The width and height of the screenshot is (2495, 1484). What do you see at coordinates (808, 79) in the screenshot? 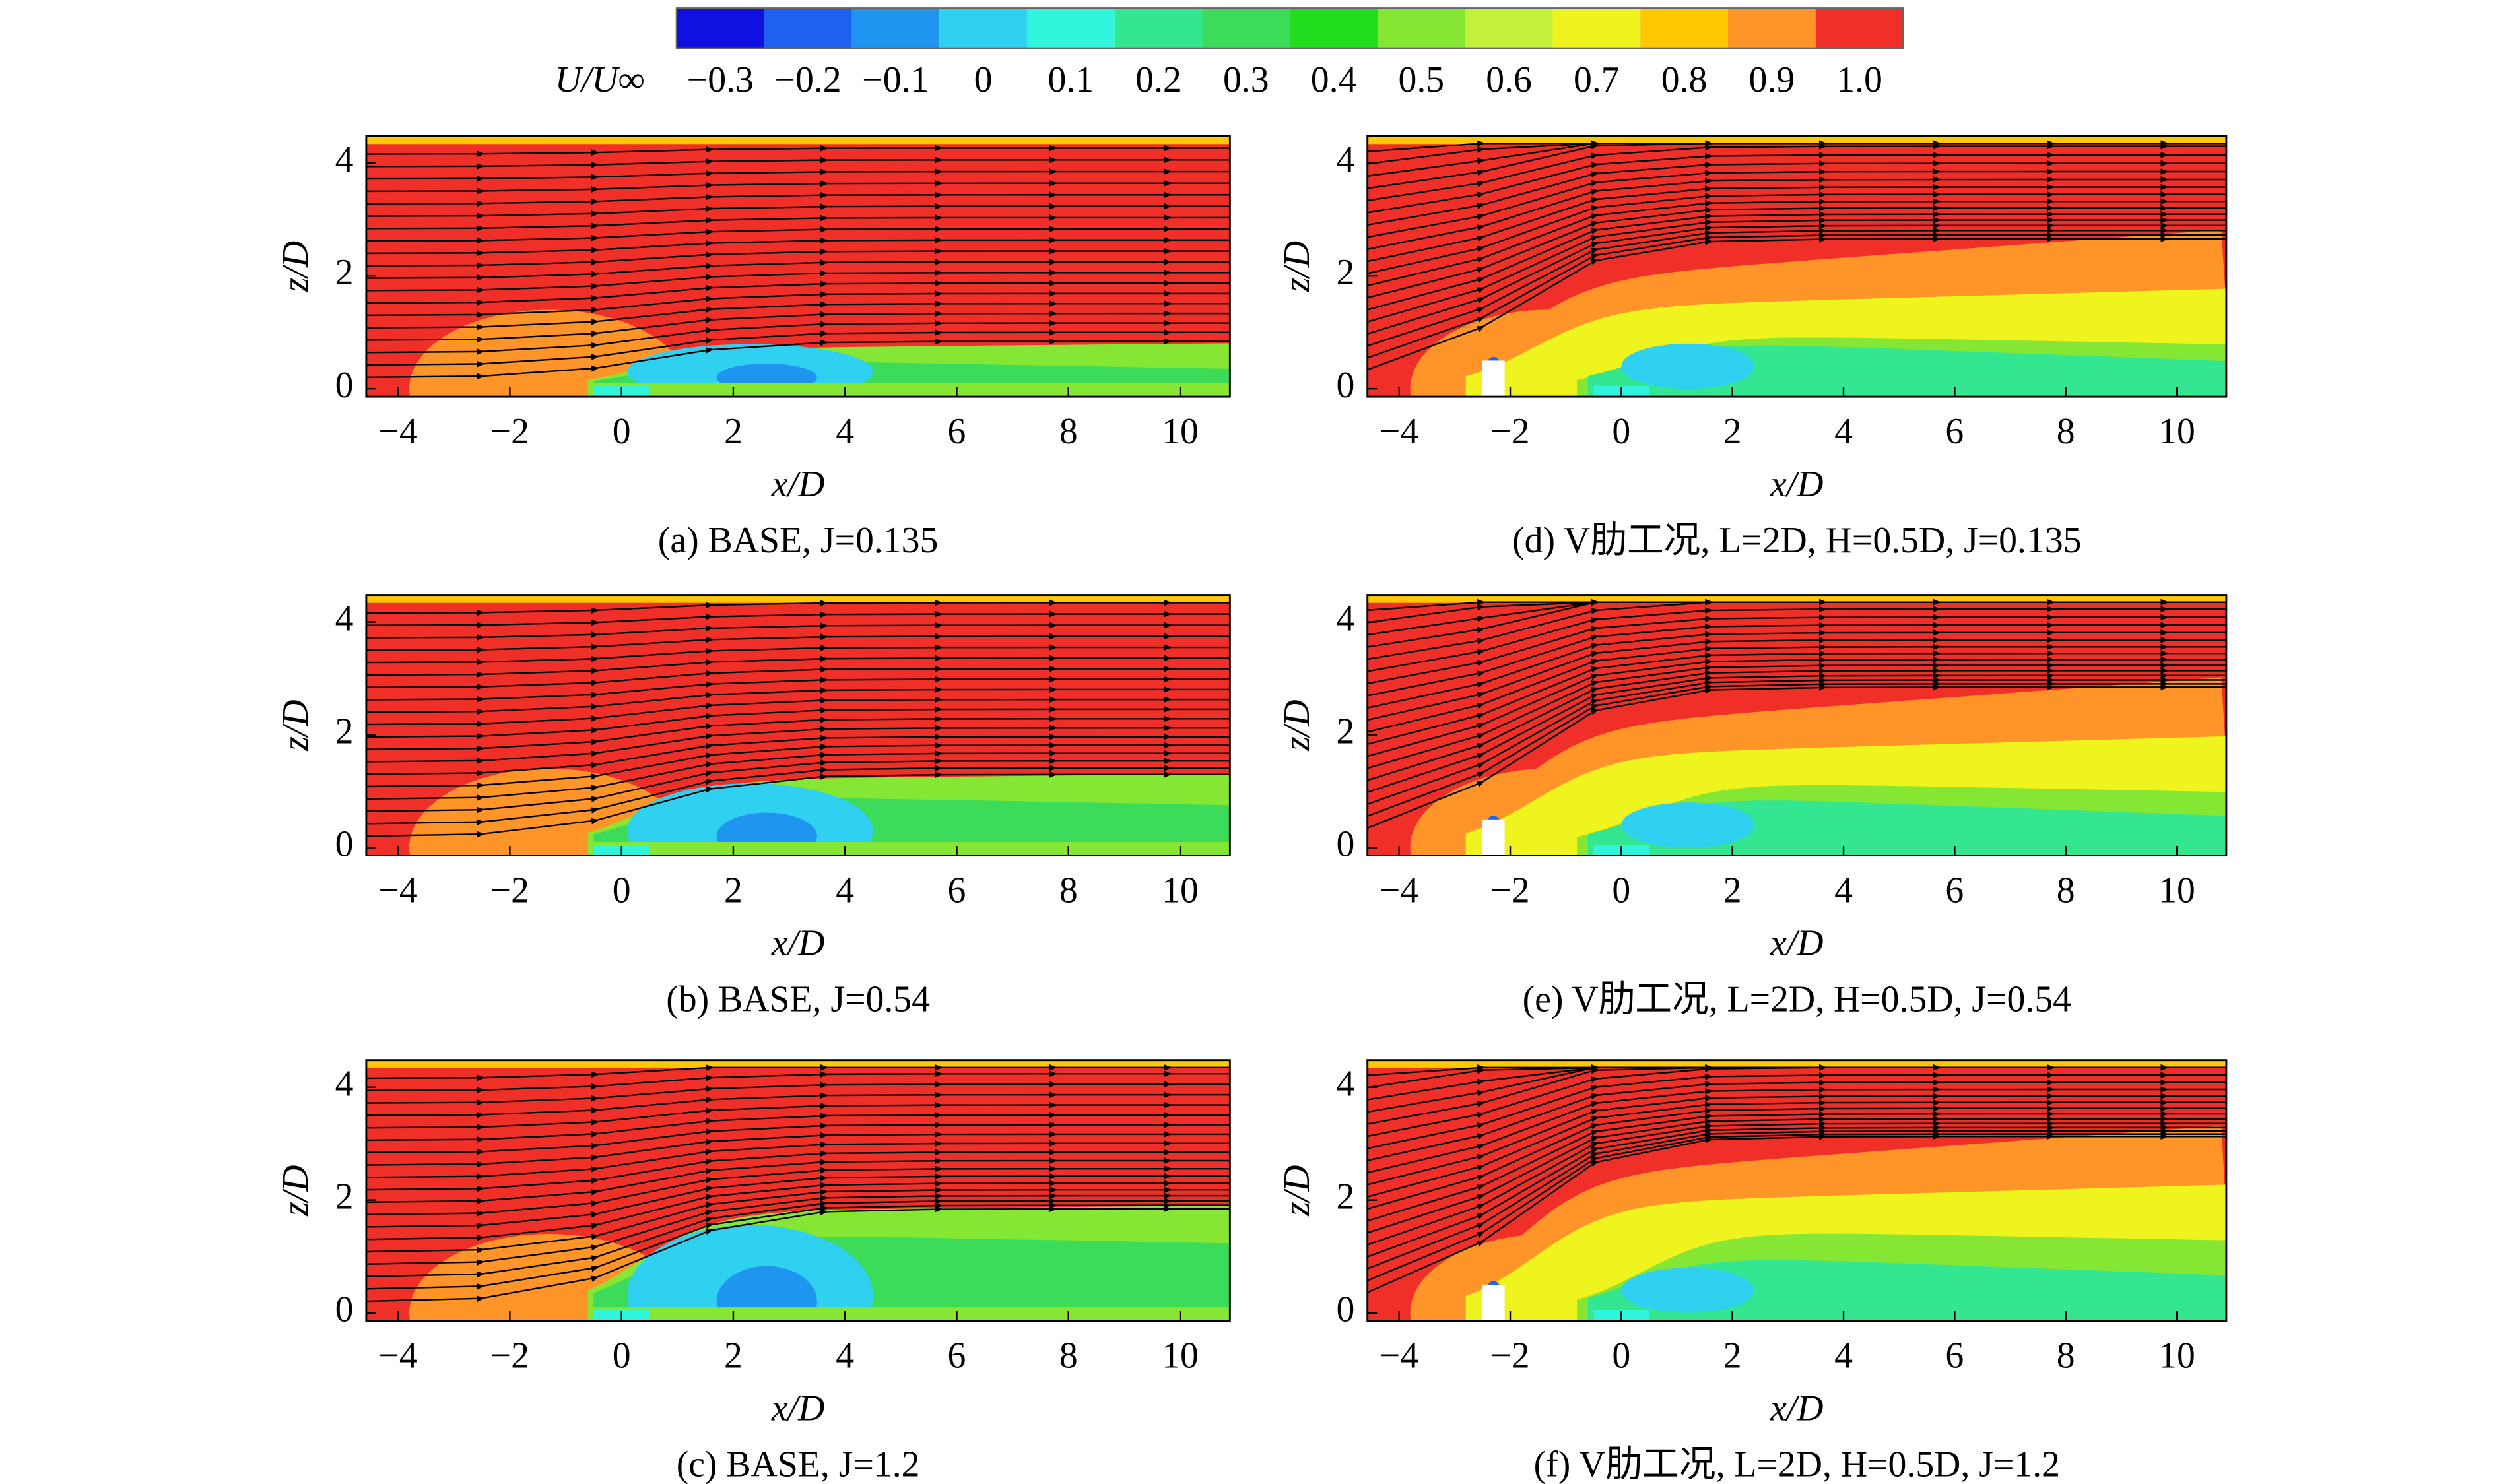
I see `colorbar-tick-label: −0.2` at bounding box center [808, 79].